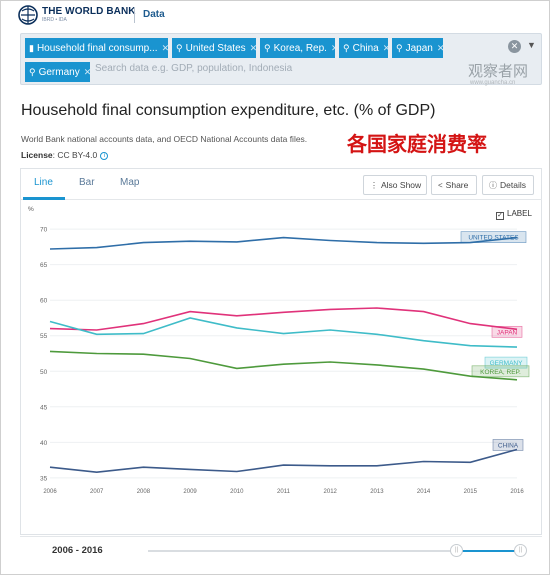  I want to click on overlay-caption: 各国家庭消费率, so click(417, 144).